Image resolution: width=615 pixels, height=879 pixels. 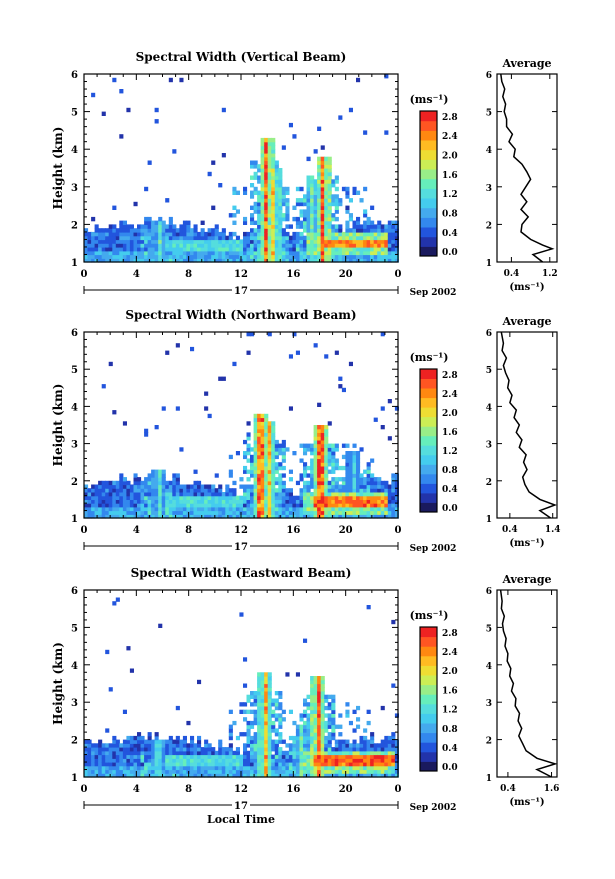 What do you see at coordinates (293, 789) in the screenshot?
I see `x-tick-label: 16` at bounding box center [293, 789].